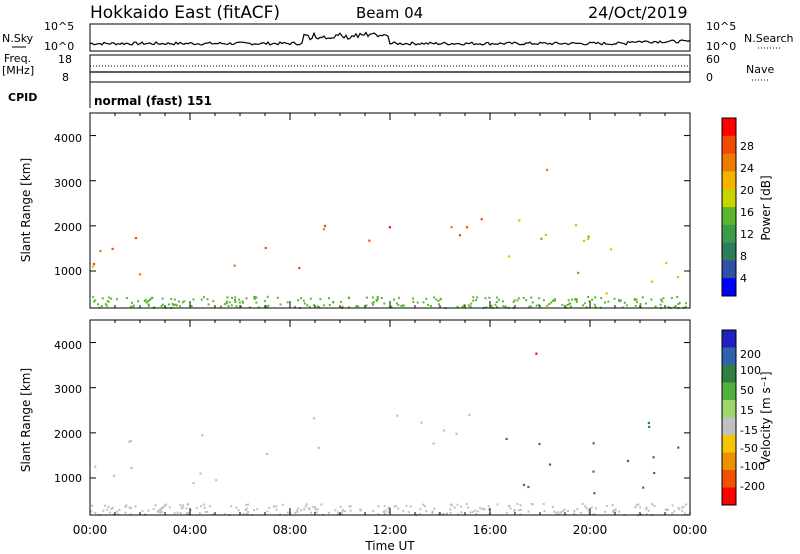  What do you see at coordinates (747, 390) in the screenshot?
I see `vel-cbar-tick-50: 50` at bounding box center [747, 390].